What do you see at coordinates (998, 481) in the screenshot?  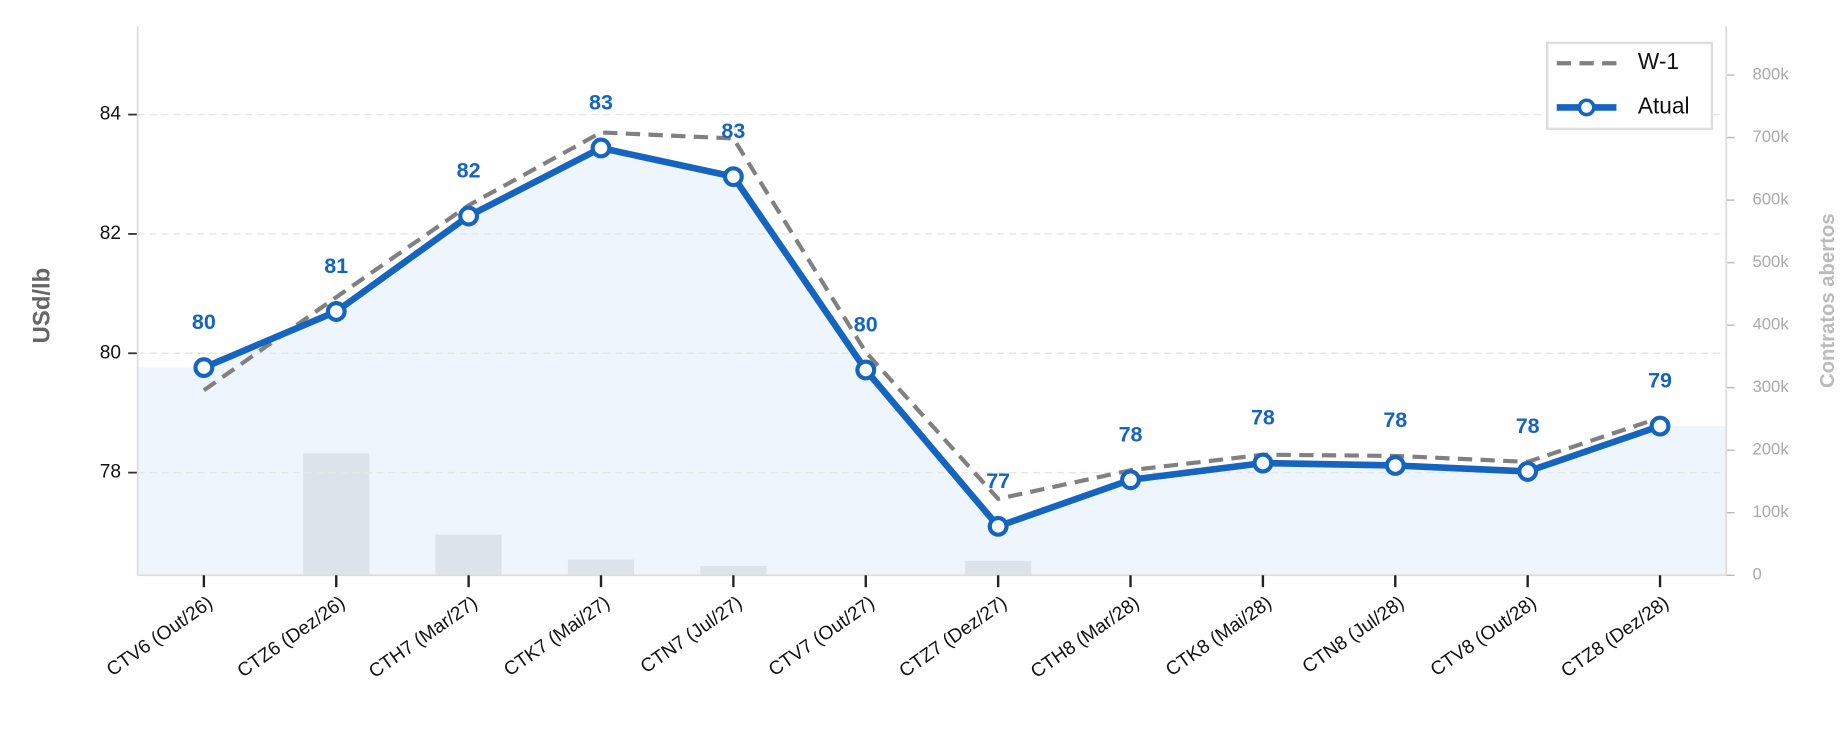 I see `data-label: 77` at bounding box center [998, 481].